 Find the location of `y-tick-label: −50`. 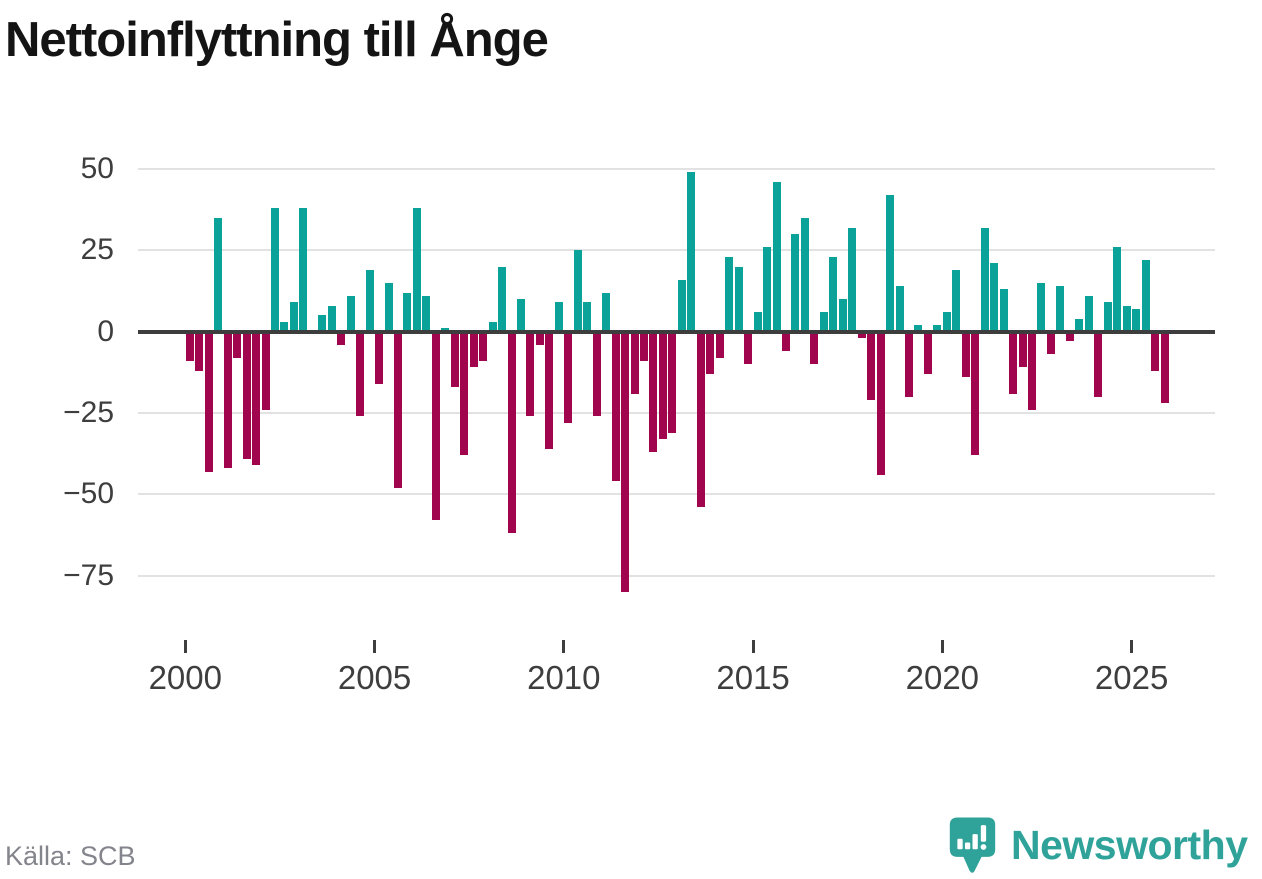

y-tick-label: −50 is located at coordinates (88, 494).